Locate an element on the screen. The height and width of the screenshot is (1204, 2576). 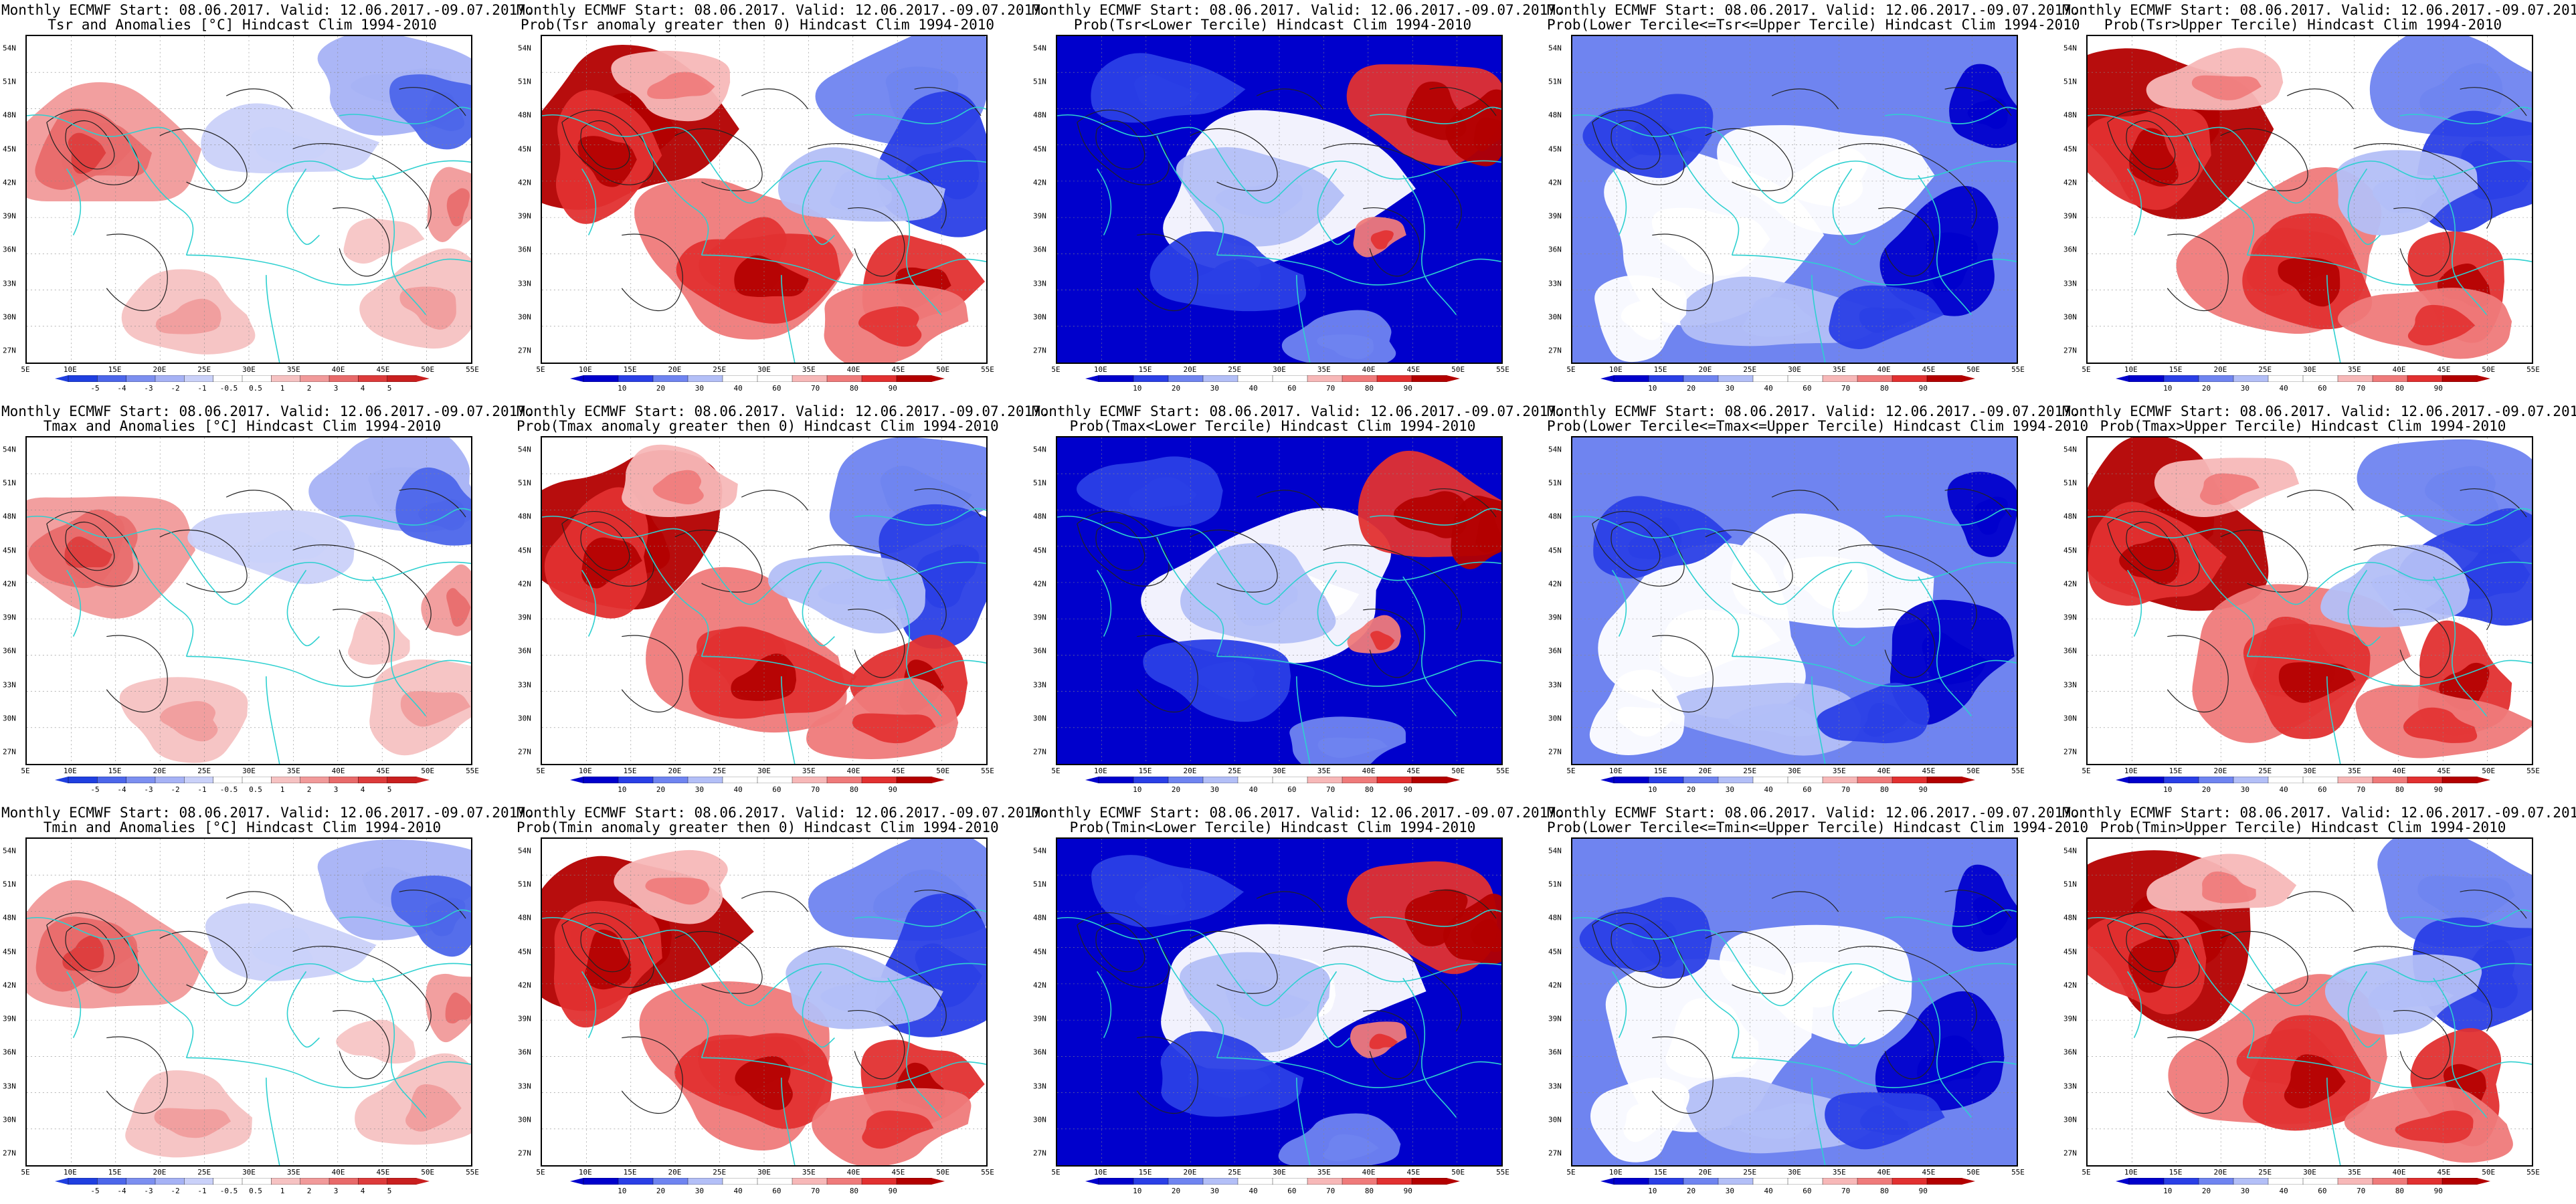
lon-tick-label: 50E is located at coordinates (943, 369).